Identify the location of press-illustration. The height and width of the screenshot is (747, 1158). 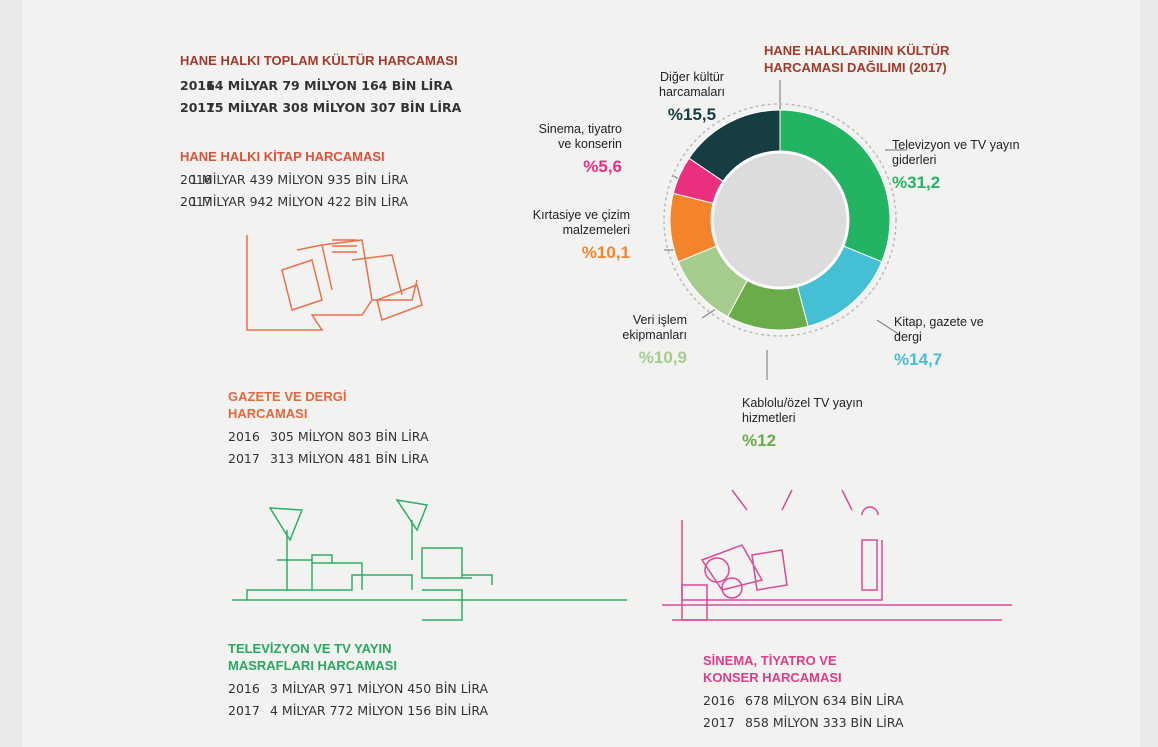
(334, 283).